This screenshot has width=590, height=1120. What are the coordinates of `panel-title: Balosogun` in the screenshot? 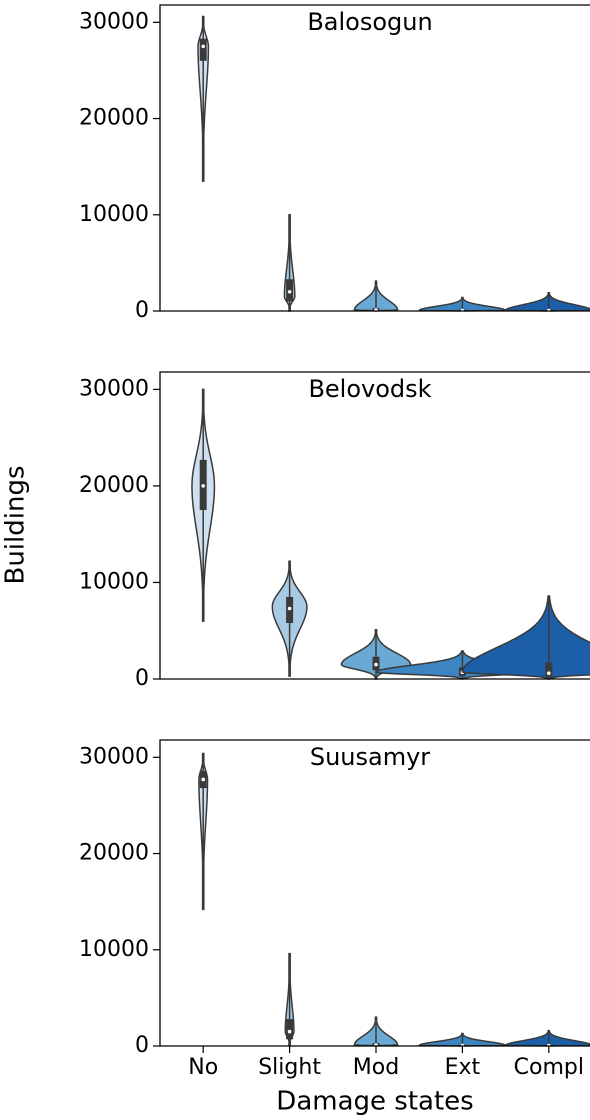 It's located at (369, 22).